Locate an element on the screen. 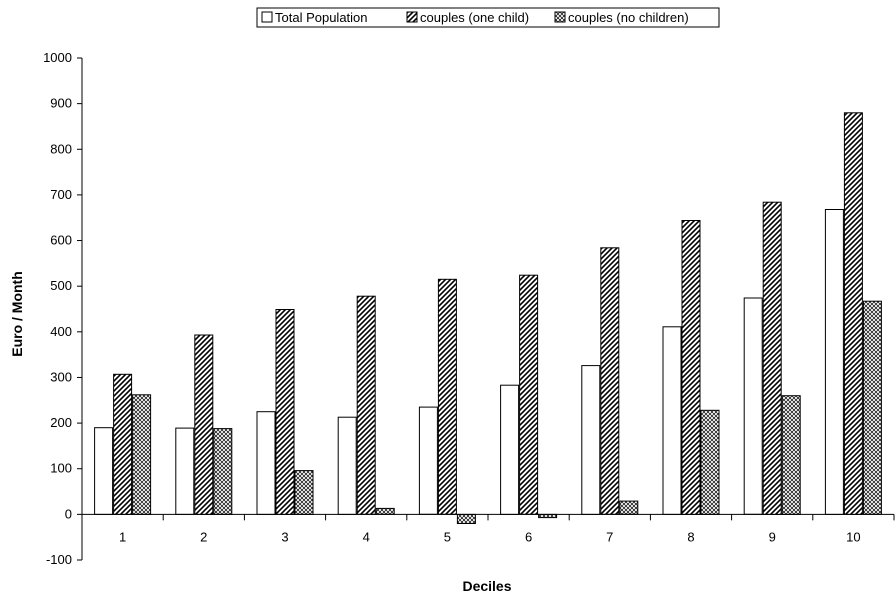 This screenshot has height=596, width=896. legend-swatch-couples-one-child is located at coordinates (412, 17).